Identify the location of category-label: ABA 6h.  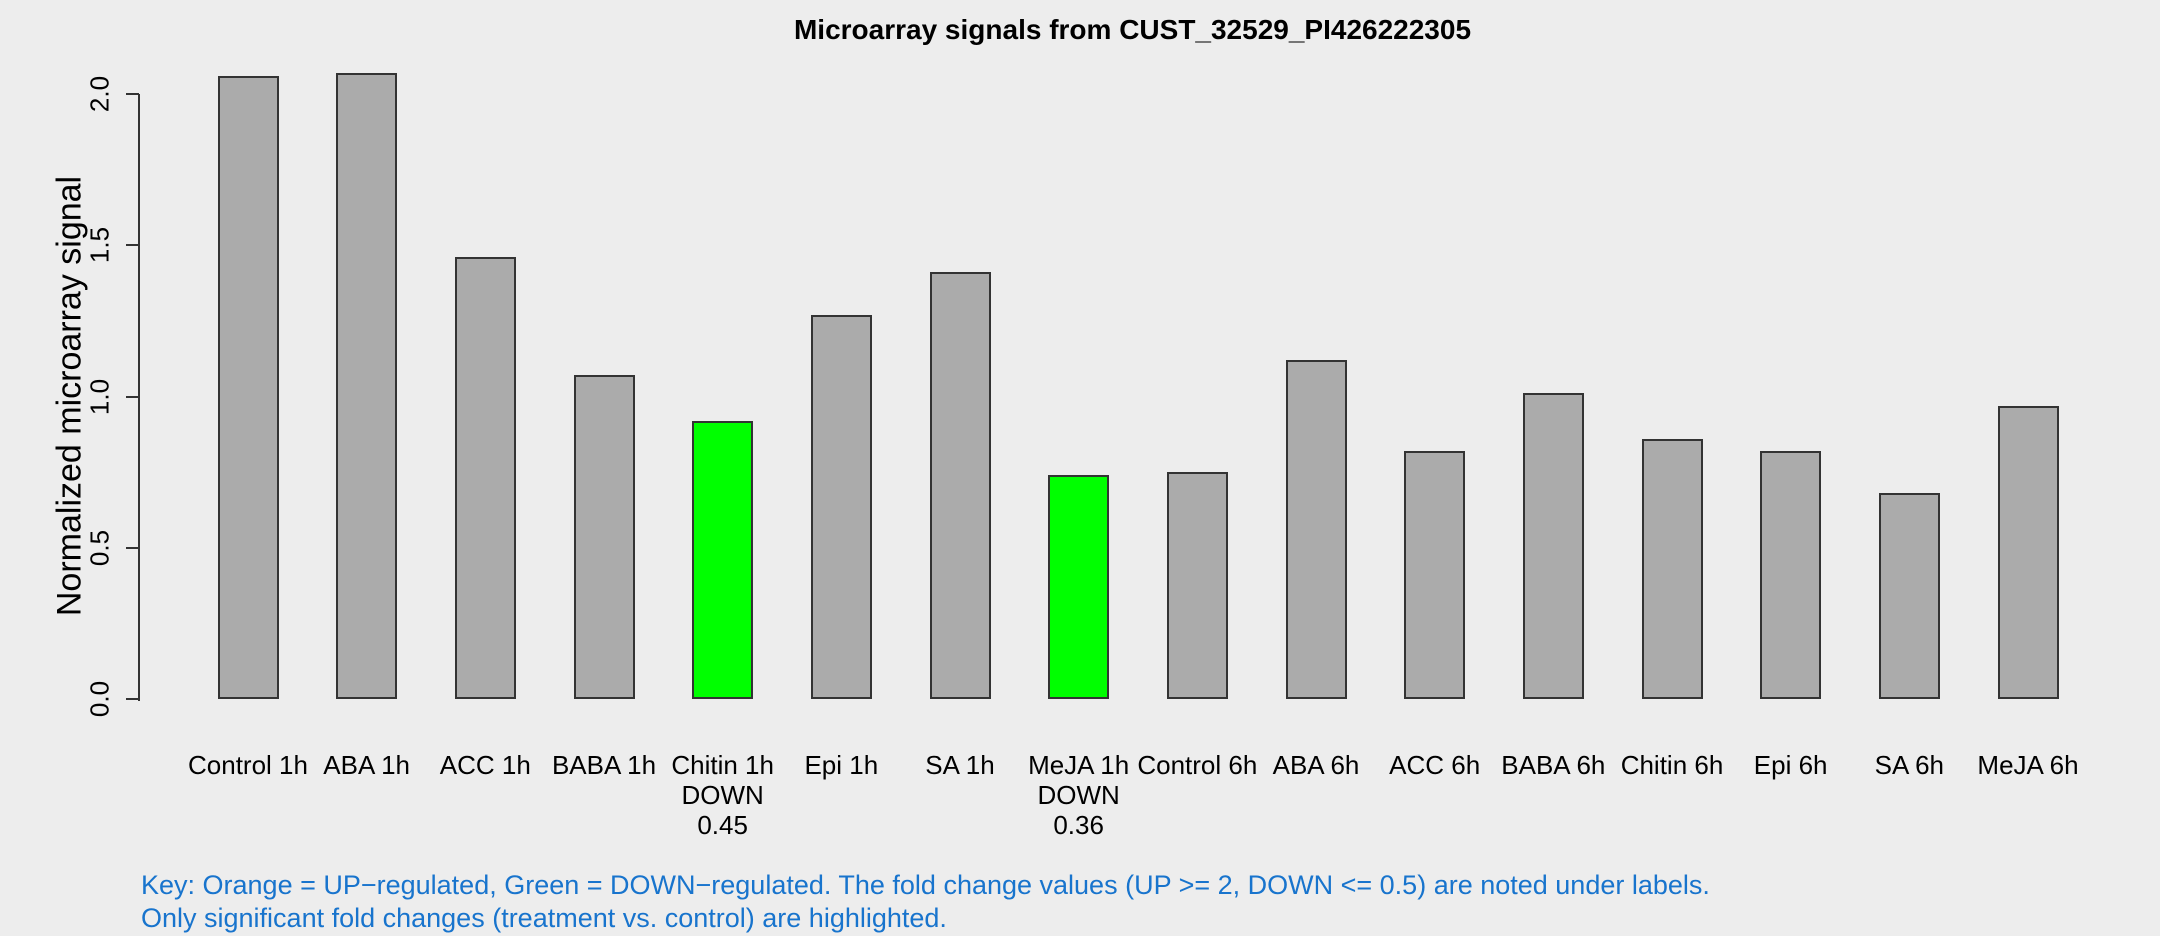
(1316, 765).